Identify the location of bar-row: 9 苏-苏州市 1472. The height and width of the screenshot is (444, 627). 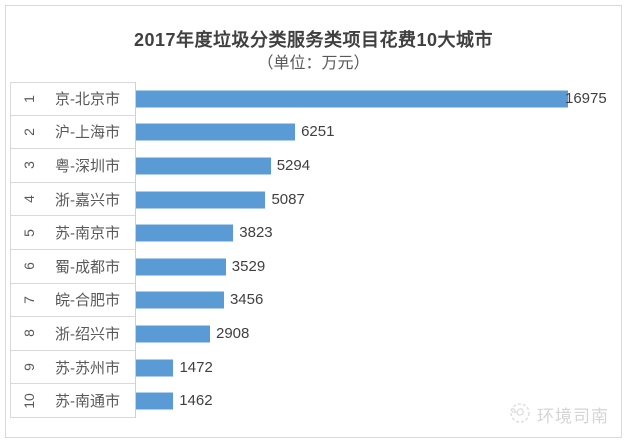
(311, 367).